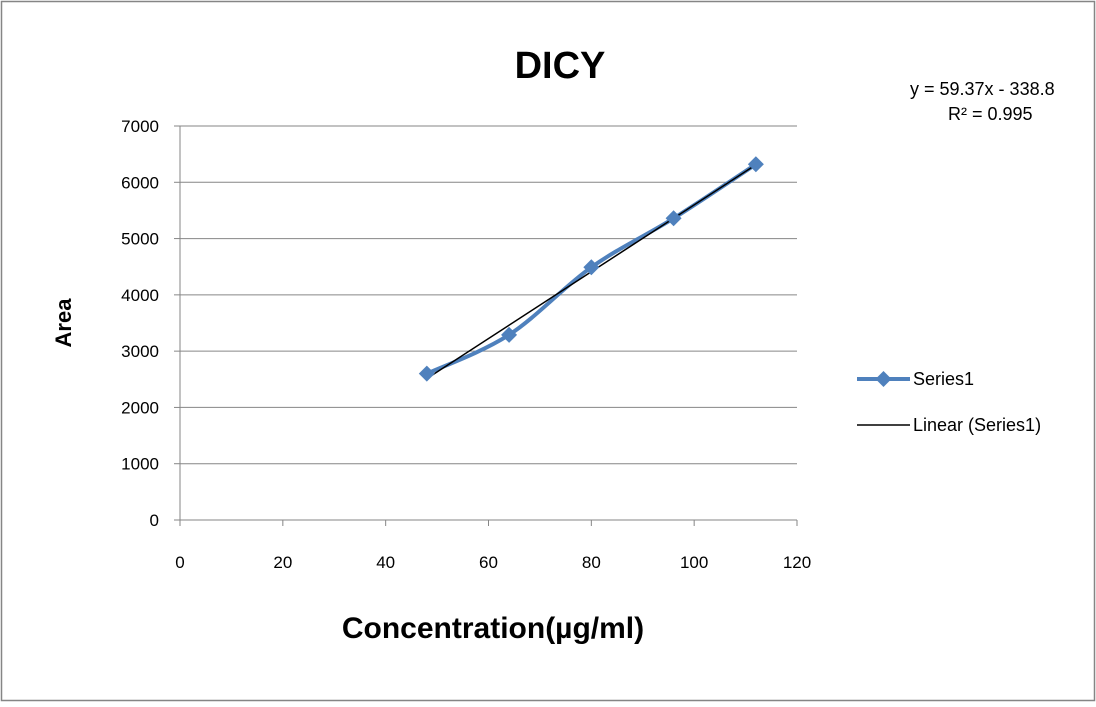  What do you see at coordinates (140, 182) in the screenshot?
I see `y-tick-label: 6000` at bounding box center [140, 182].